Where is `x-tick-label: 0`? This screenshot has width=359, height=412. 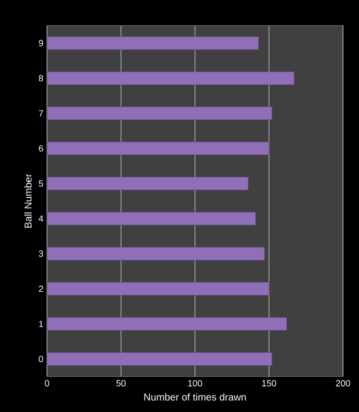
x-tick-label: 0 is located at coordinates (47, 383).